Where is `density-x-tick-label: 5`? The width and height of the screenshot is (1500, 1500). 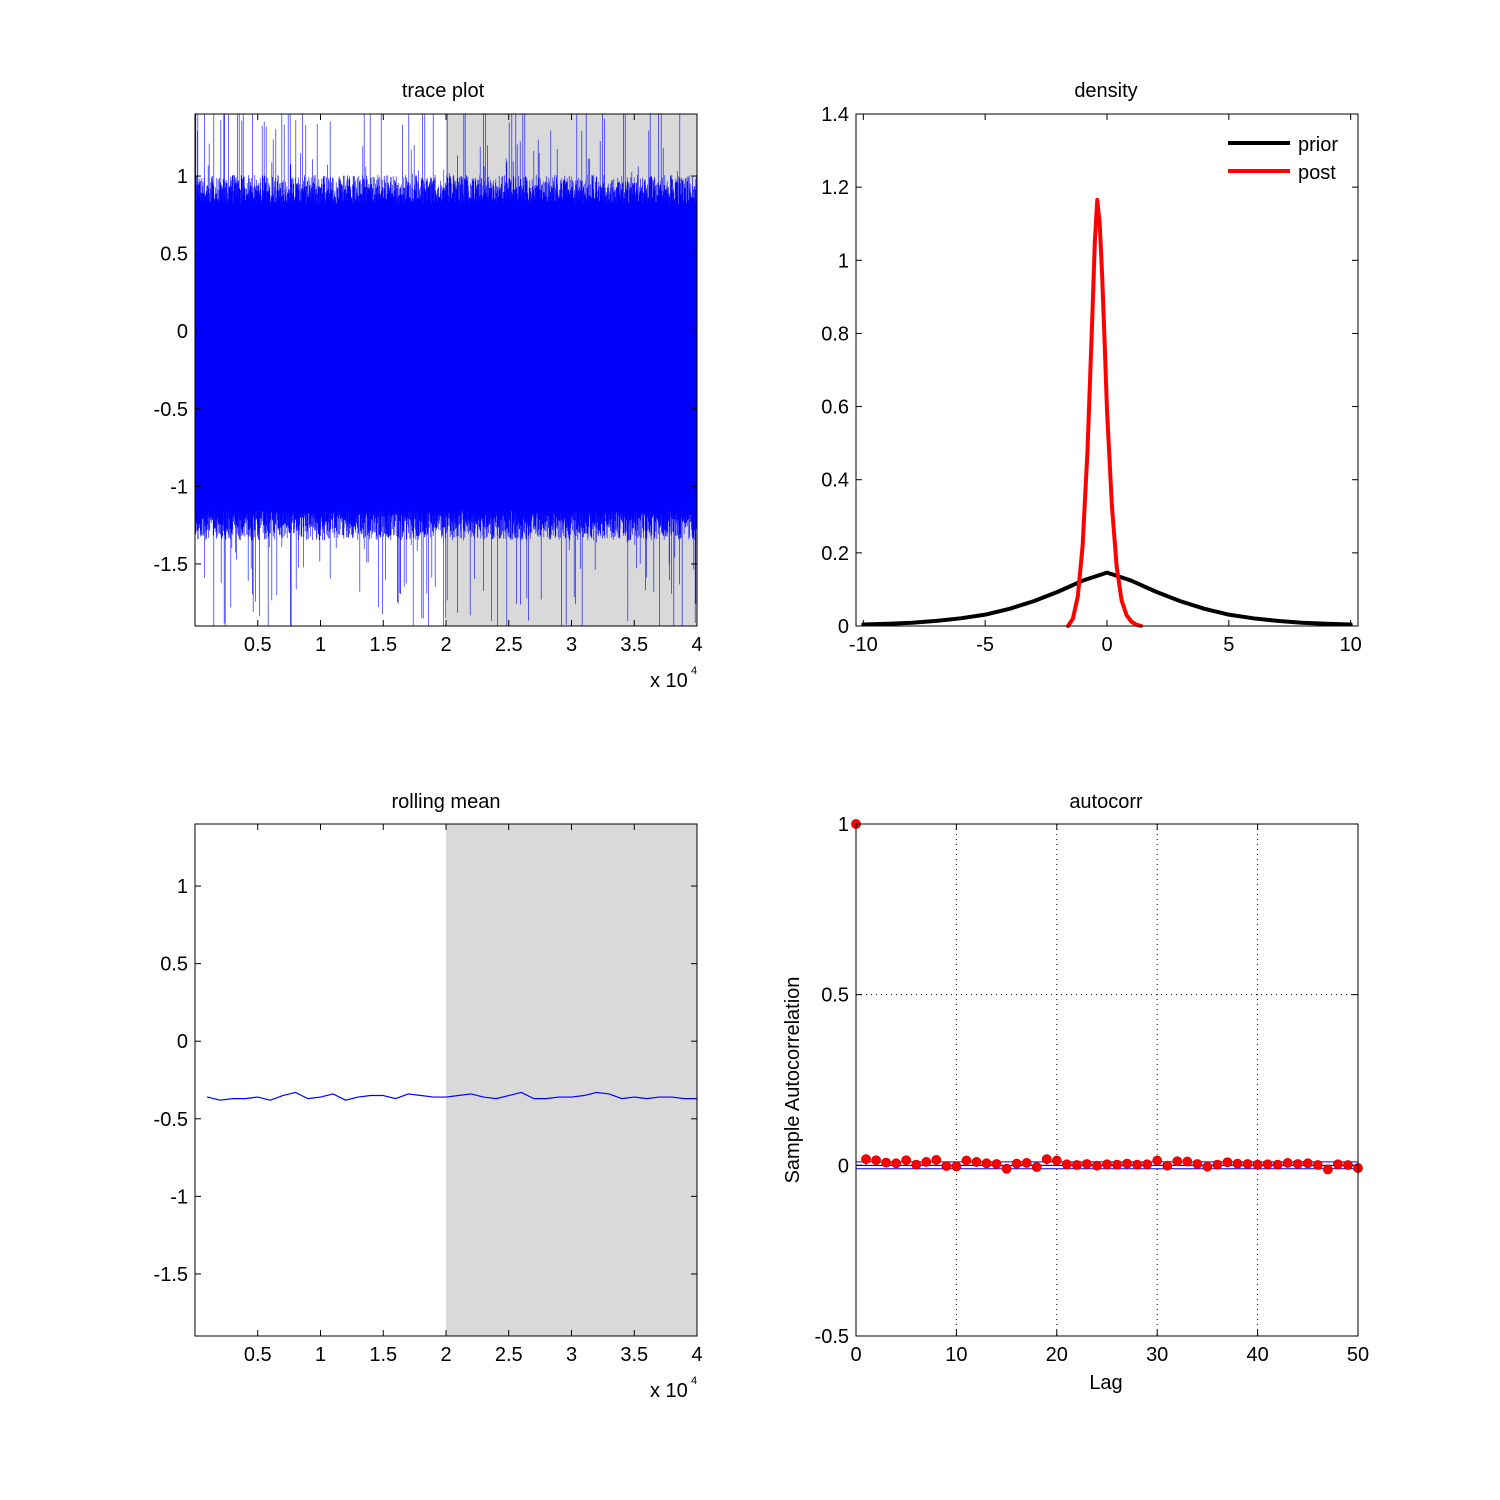
density-x-tick-label: 5 is located at coordinates (1228, 645).